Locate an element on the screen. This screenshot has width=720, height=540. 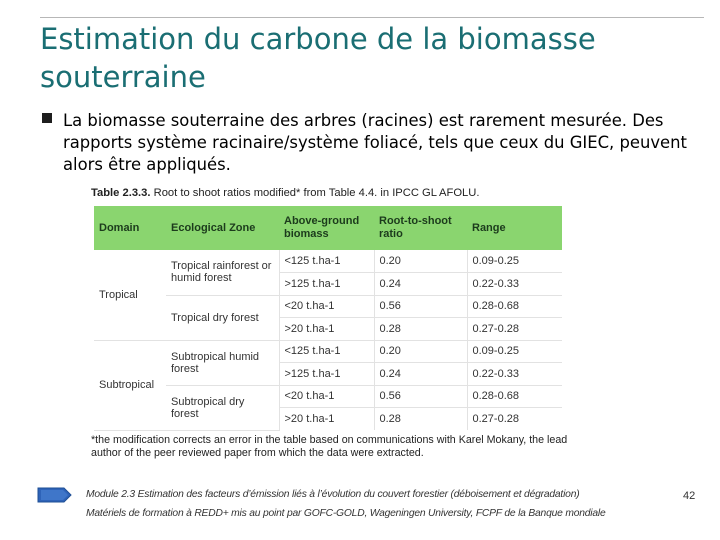
zone-cell: Subtropical dry forest is located at coordinates (222, 408).